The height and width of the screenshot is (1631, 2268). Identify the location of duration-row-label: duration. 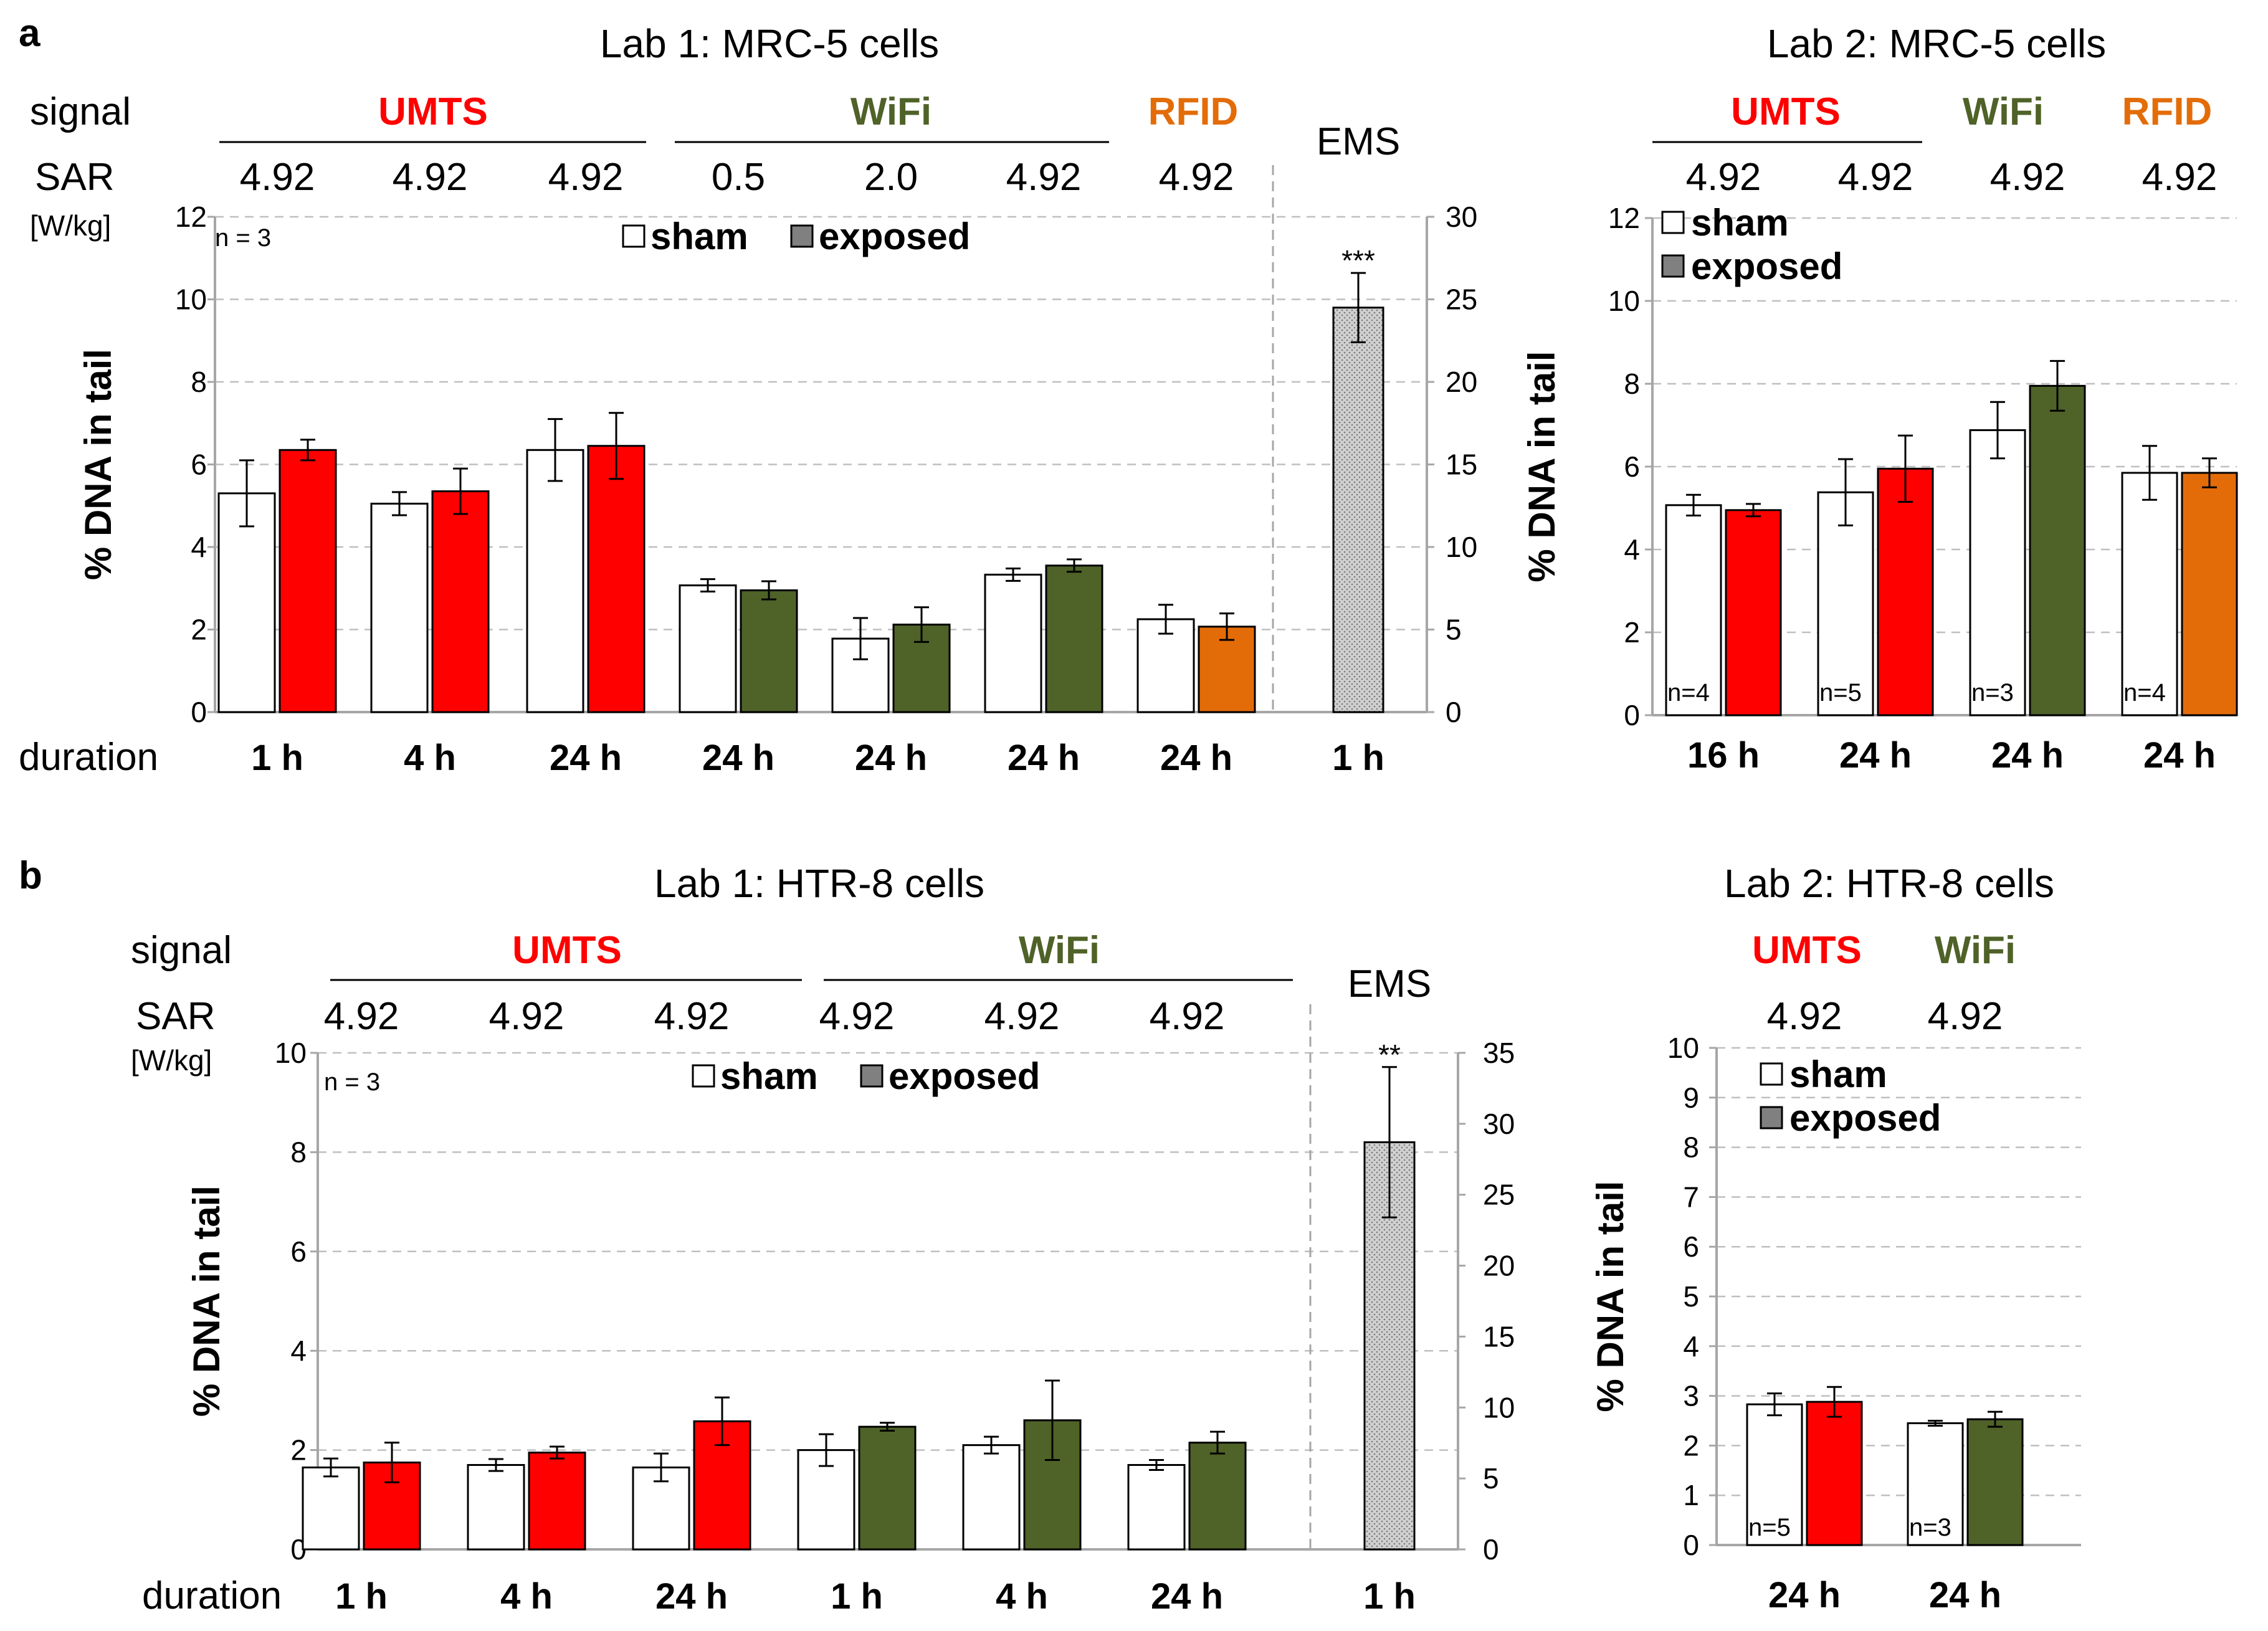
(212, 1595).